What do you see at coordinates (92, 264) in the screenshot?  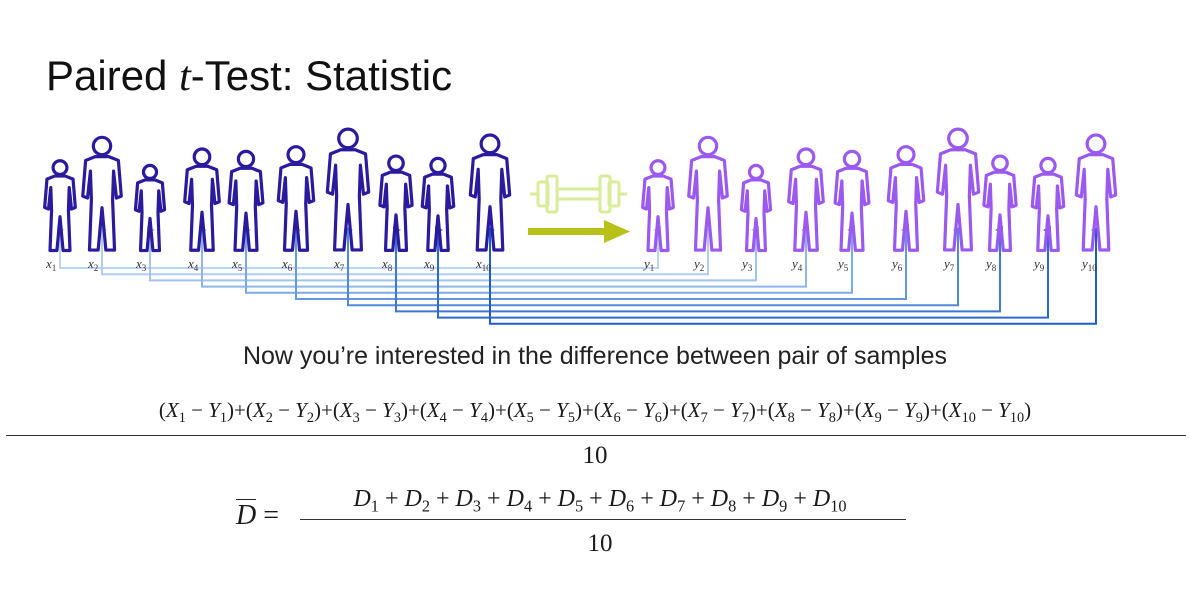 I see `label-x2: x2` at bounding box center [92, 264].